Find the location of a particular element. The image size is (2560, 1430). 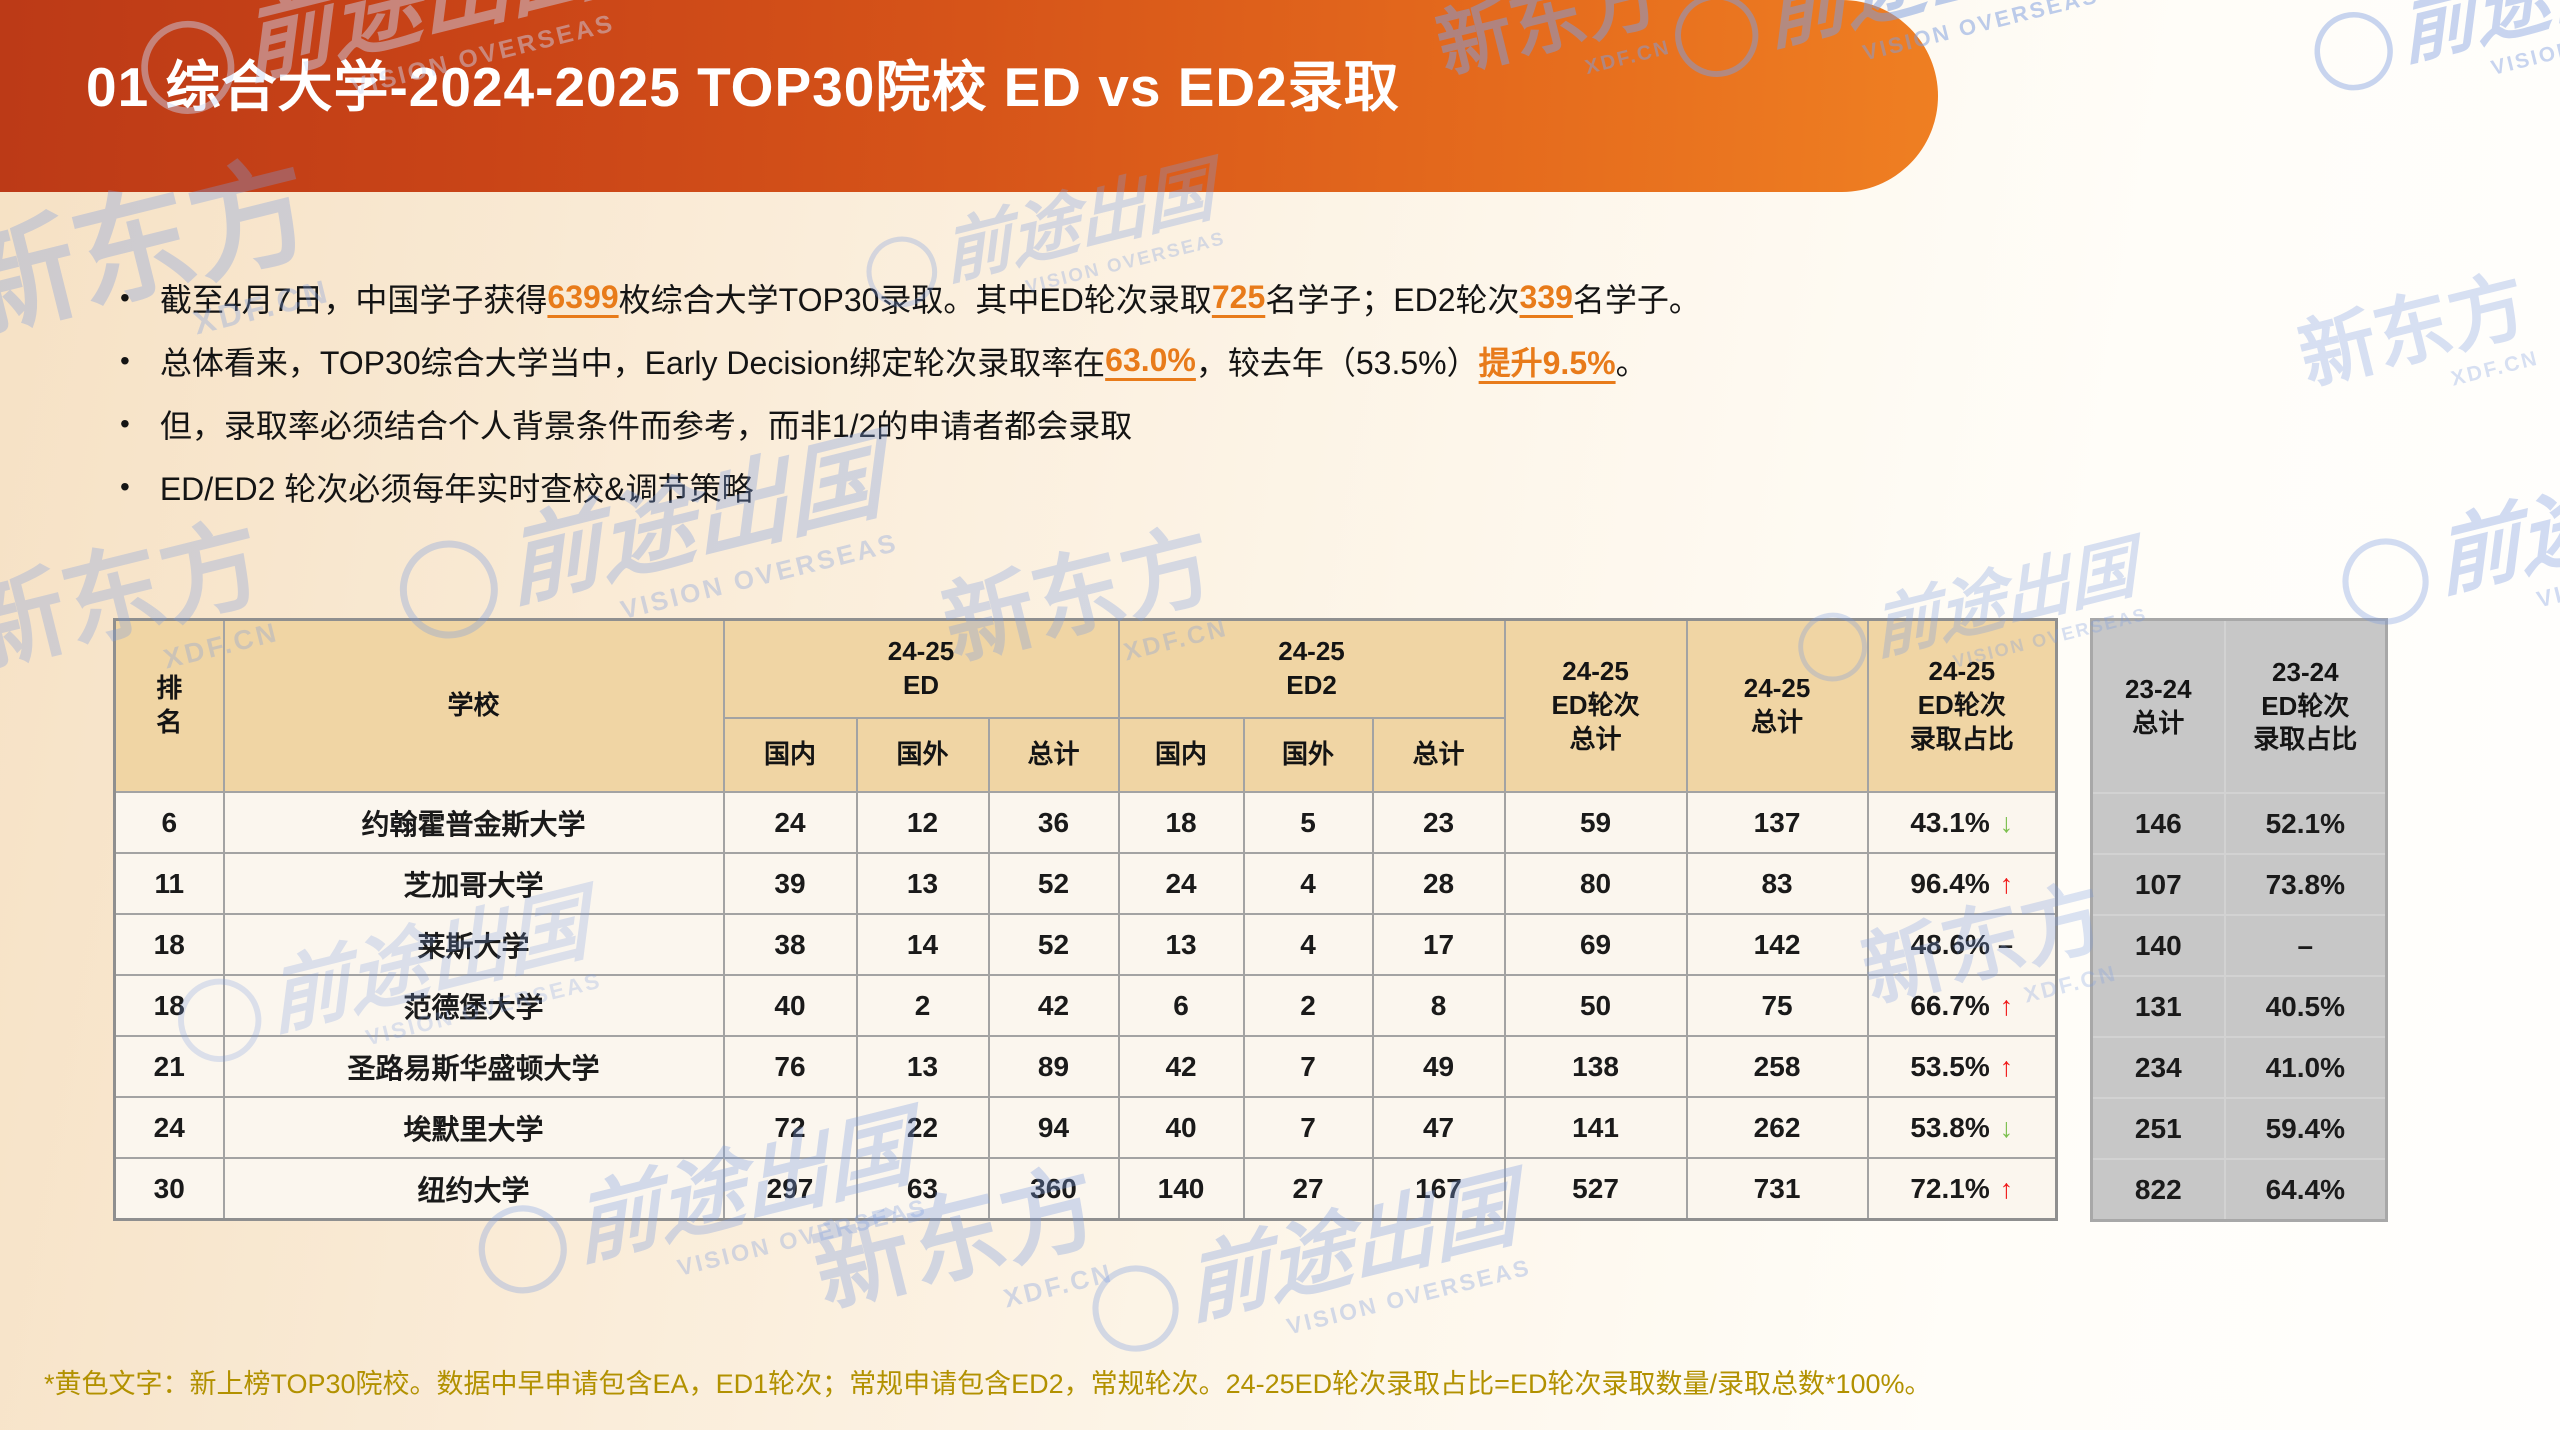

value-cell: 360 is located at coordinates (1053, 1189).